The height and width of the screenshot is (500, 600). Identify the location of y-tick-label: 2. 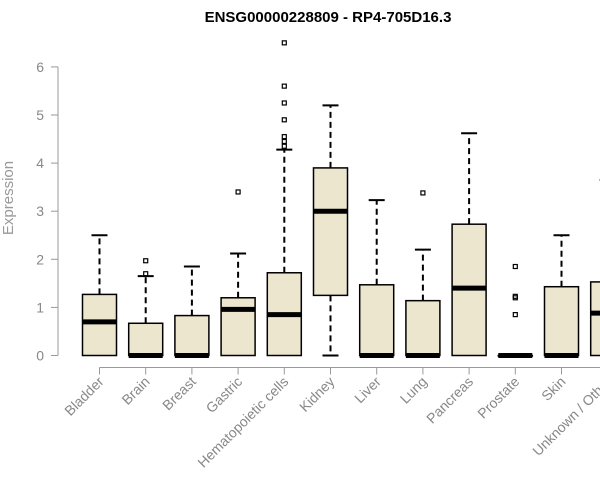
(40, 259).